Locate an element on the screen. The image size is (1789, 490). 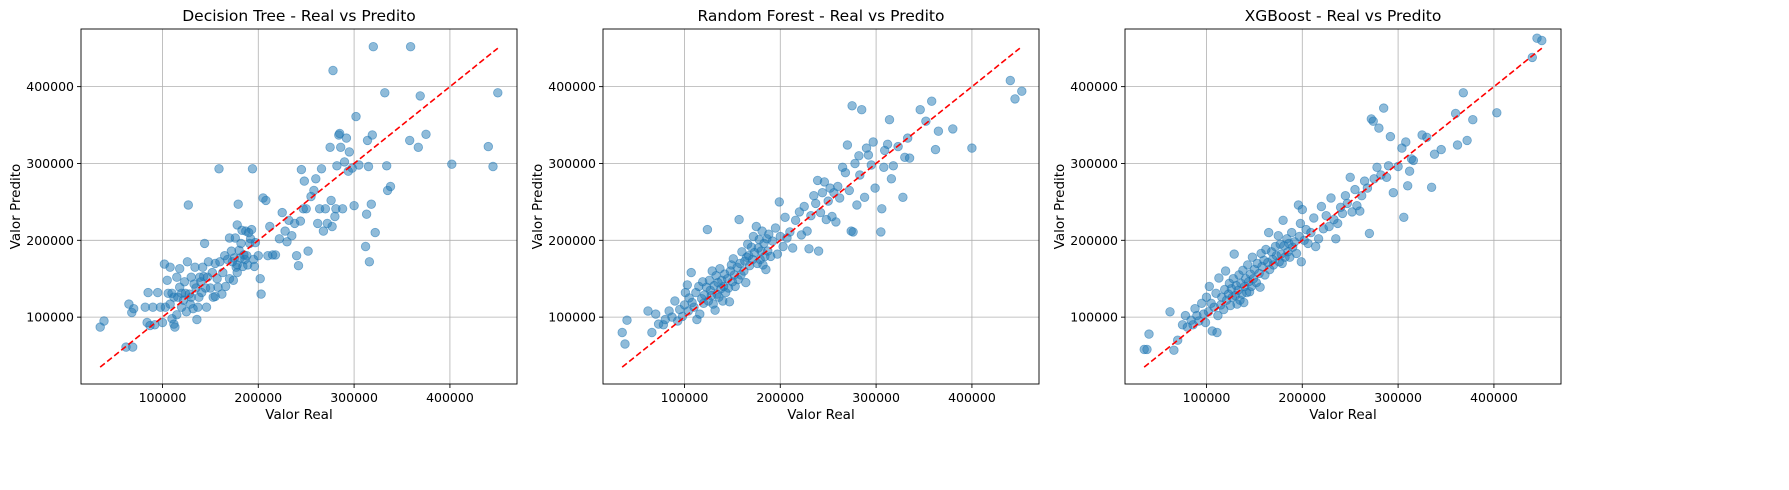
x-tick-label: 300000 is located at coordinates (1398, 397).